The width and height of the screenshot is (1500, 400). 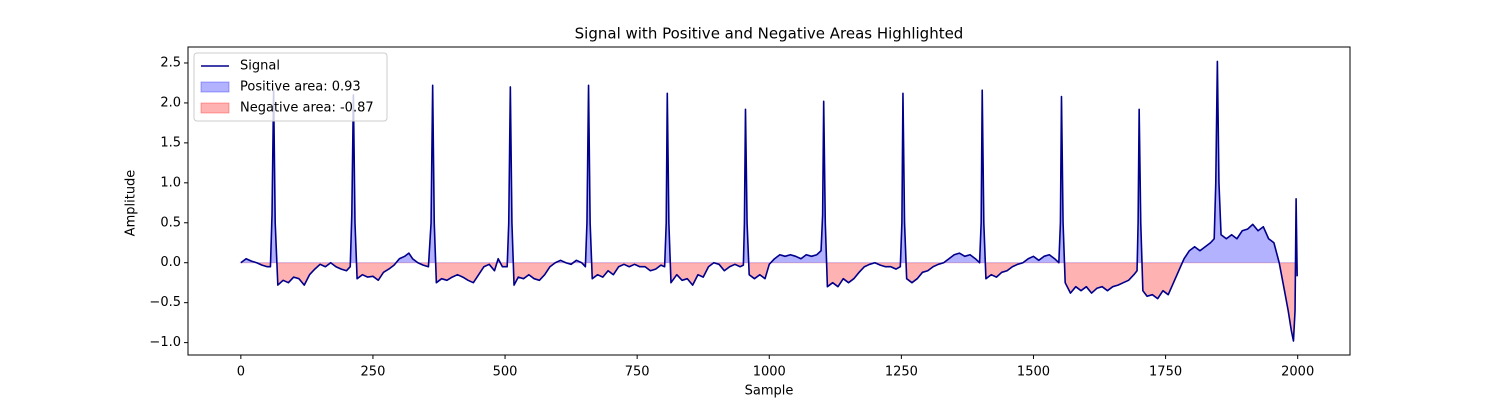 I want to click on y-tick-label: −0.5, so click(x=165, y=302).